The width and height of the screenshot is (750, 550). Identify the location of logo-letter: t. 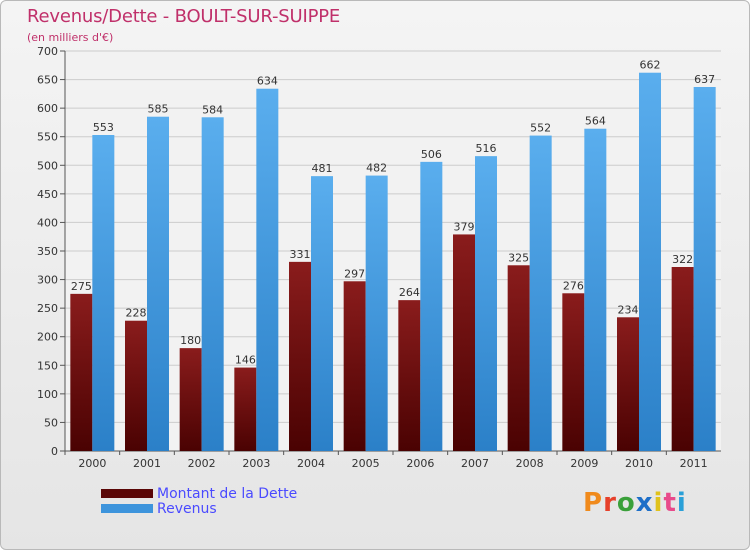
(670, 503).